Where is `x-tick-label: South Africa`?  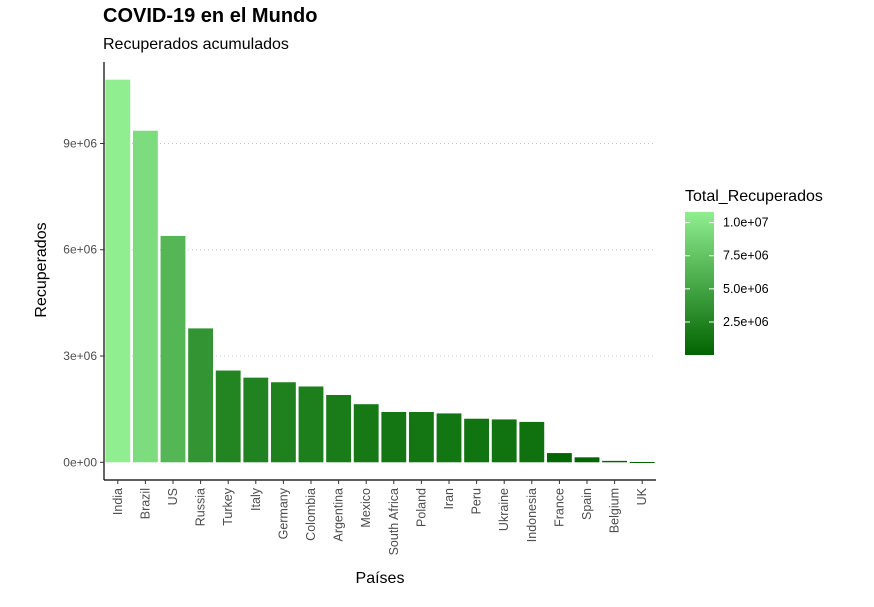 x-tick-label: South Africa is located at coordinates (394, 521).